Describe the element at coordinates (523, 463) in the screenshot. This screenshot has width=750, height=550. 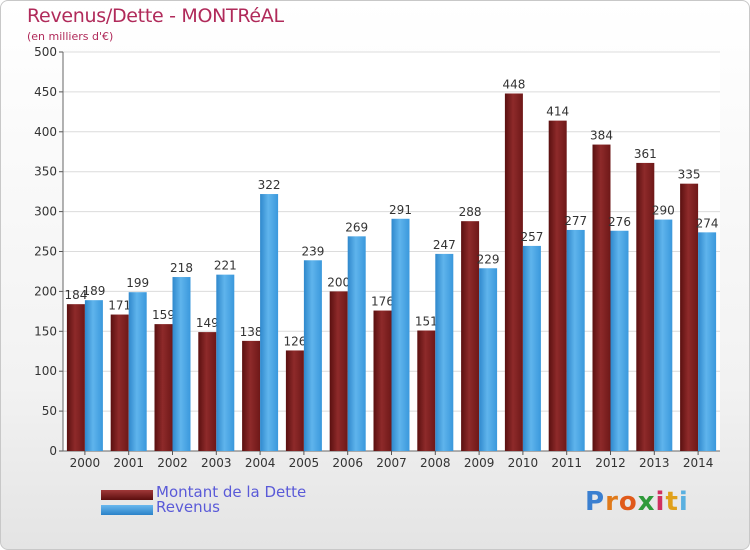
I see `x-tick-label: 2010` at that location.